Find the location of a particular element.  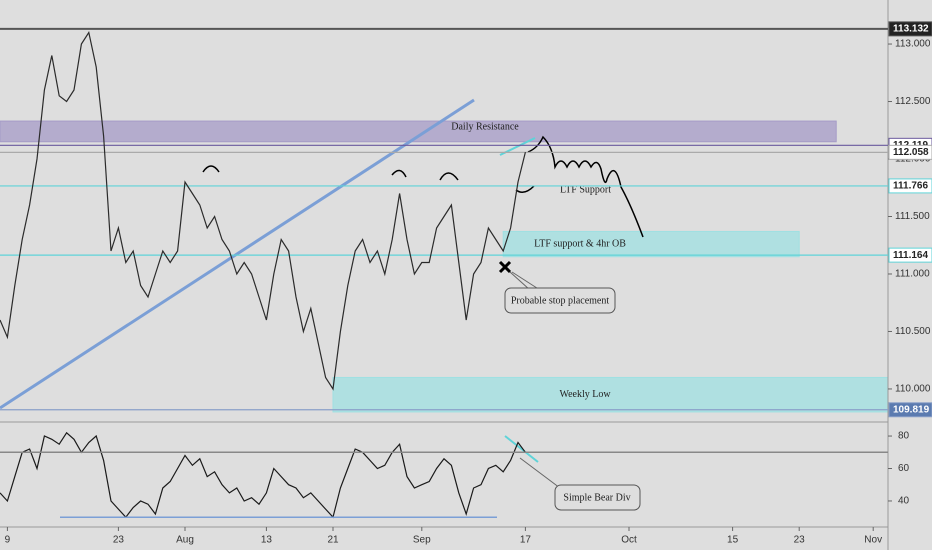

zone-label: LTF support & 4hr OB is located at coordinates (580, 243).